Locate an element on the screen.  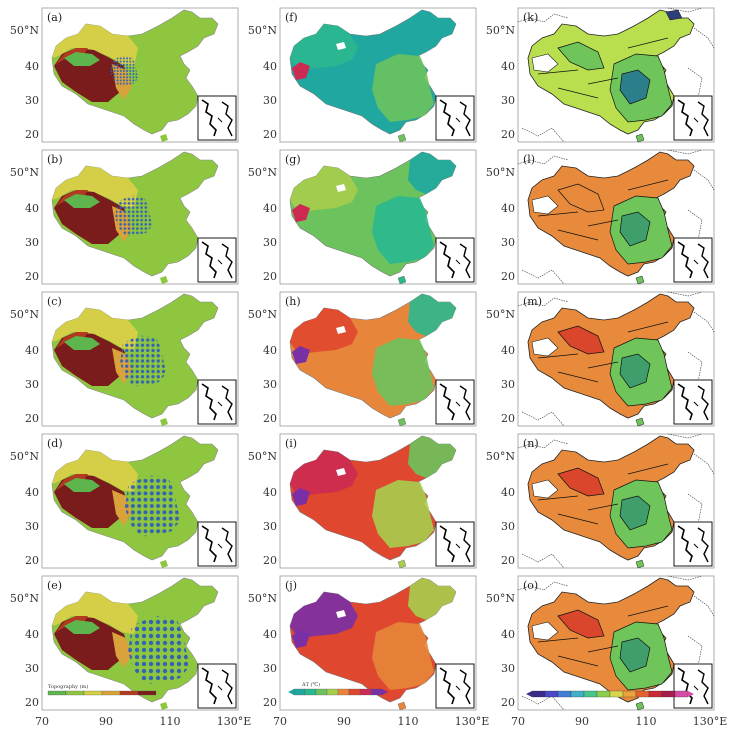
topography-colorbar-label: Topography (m) is located at coordinates (68, 686).